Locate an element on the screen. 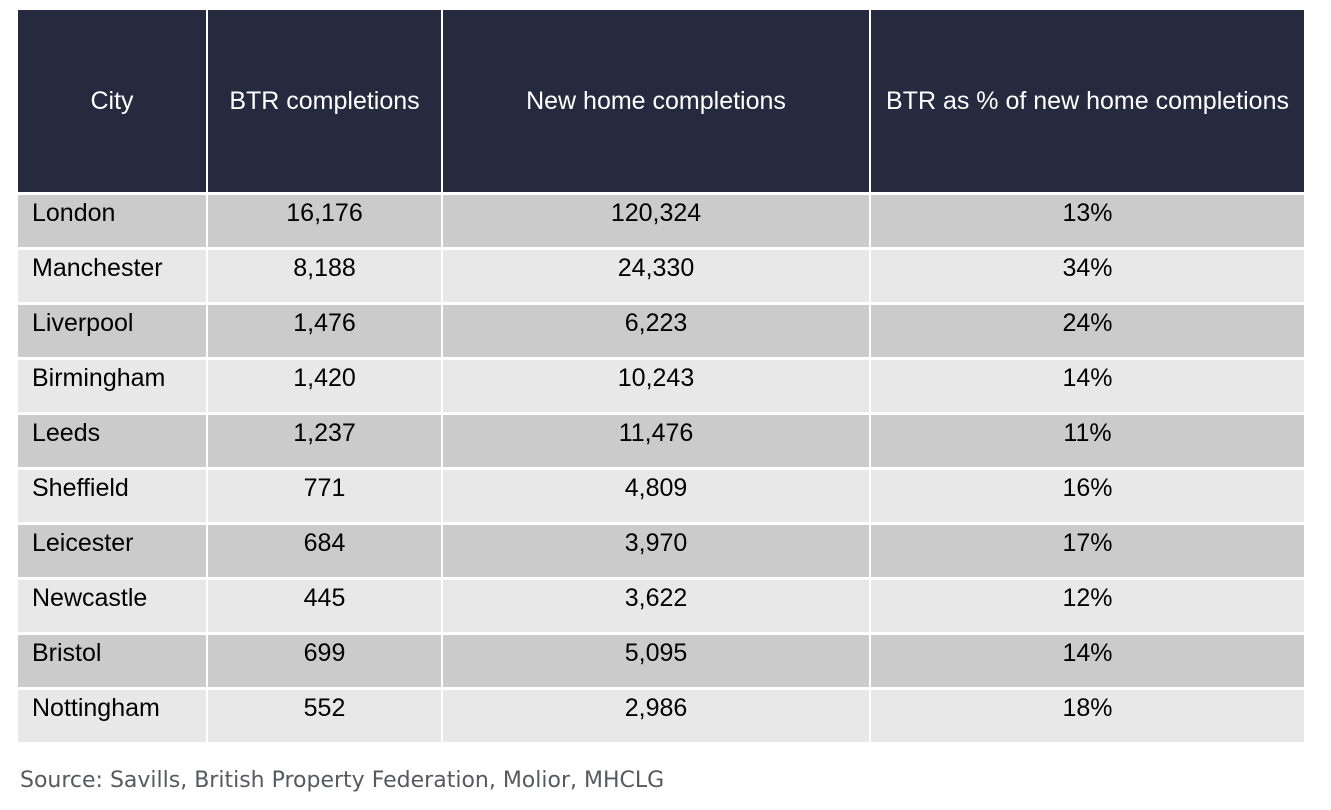 This screenshot has height=810, width=1331. header-city: City is located at coordinates (113, 102).